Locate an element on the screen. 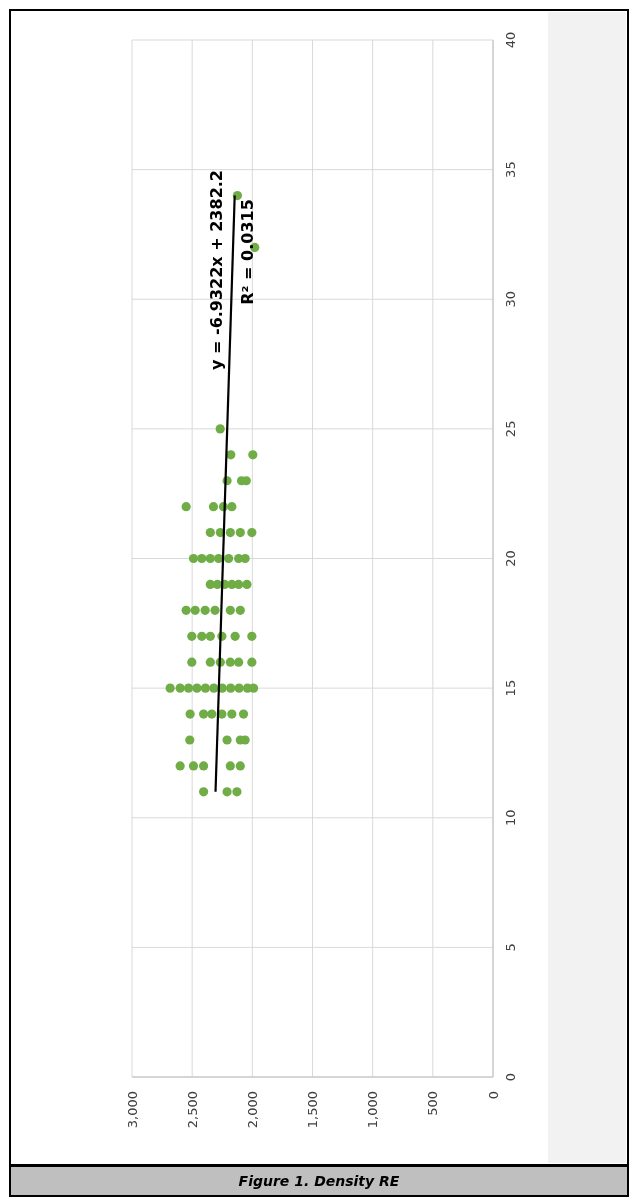 Image resolution: width=638 pixels, height=1197 pixels. y-tick-label: 0 is located at coordinates (510, 1077).